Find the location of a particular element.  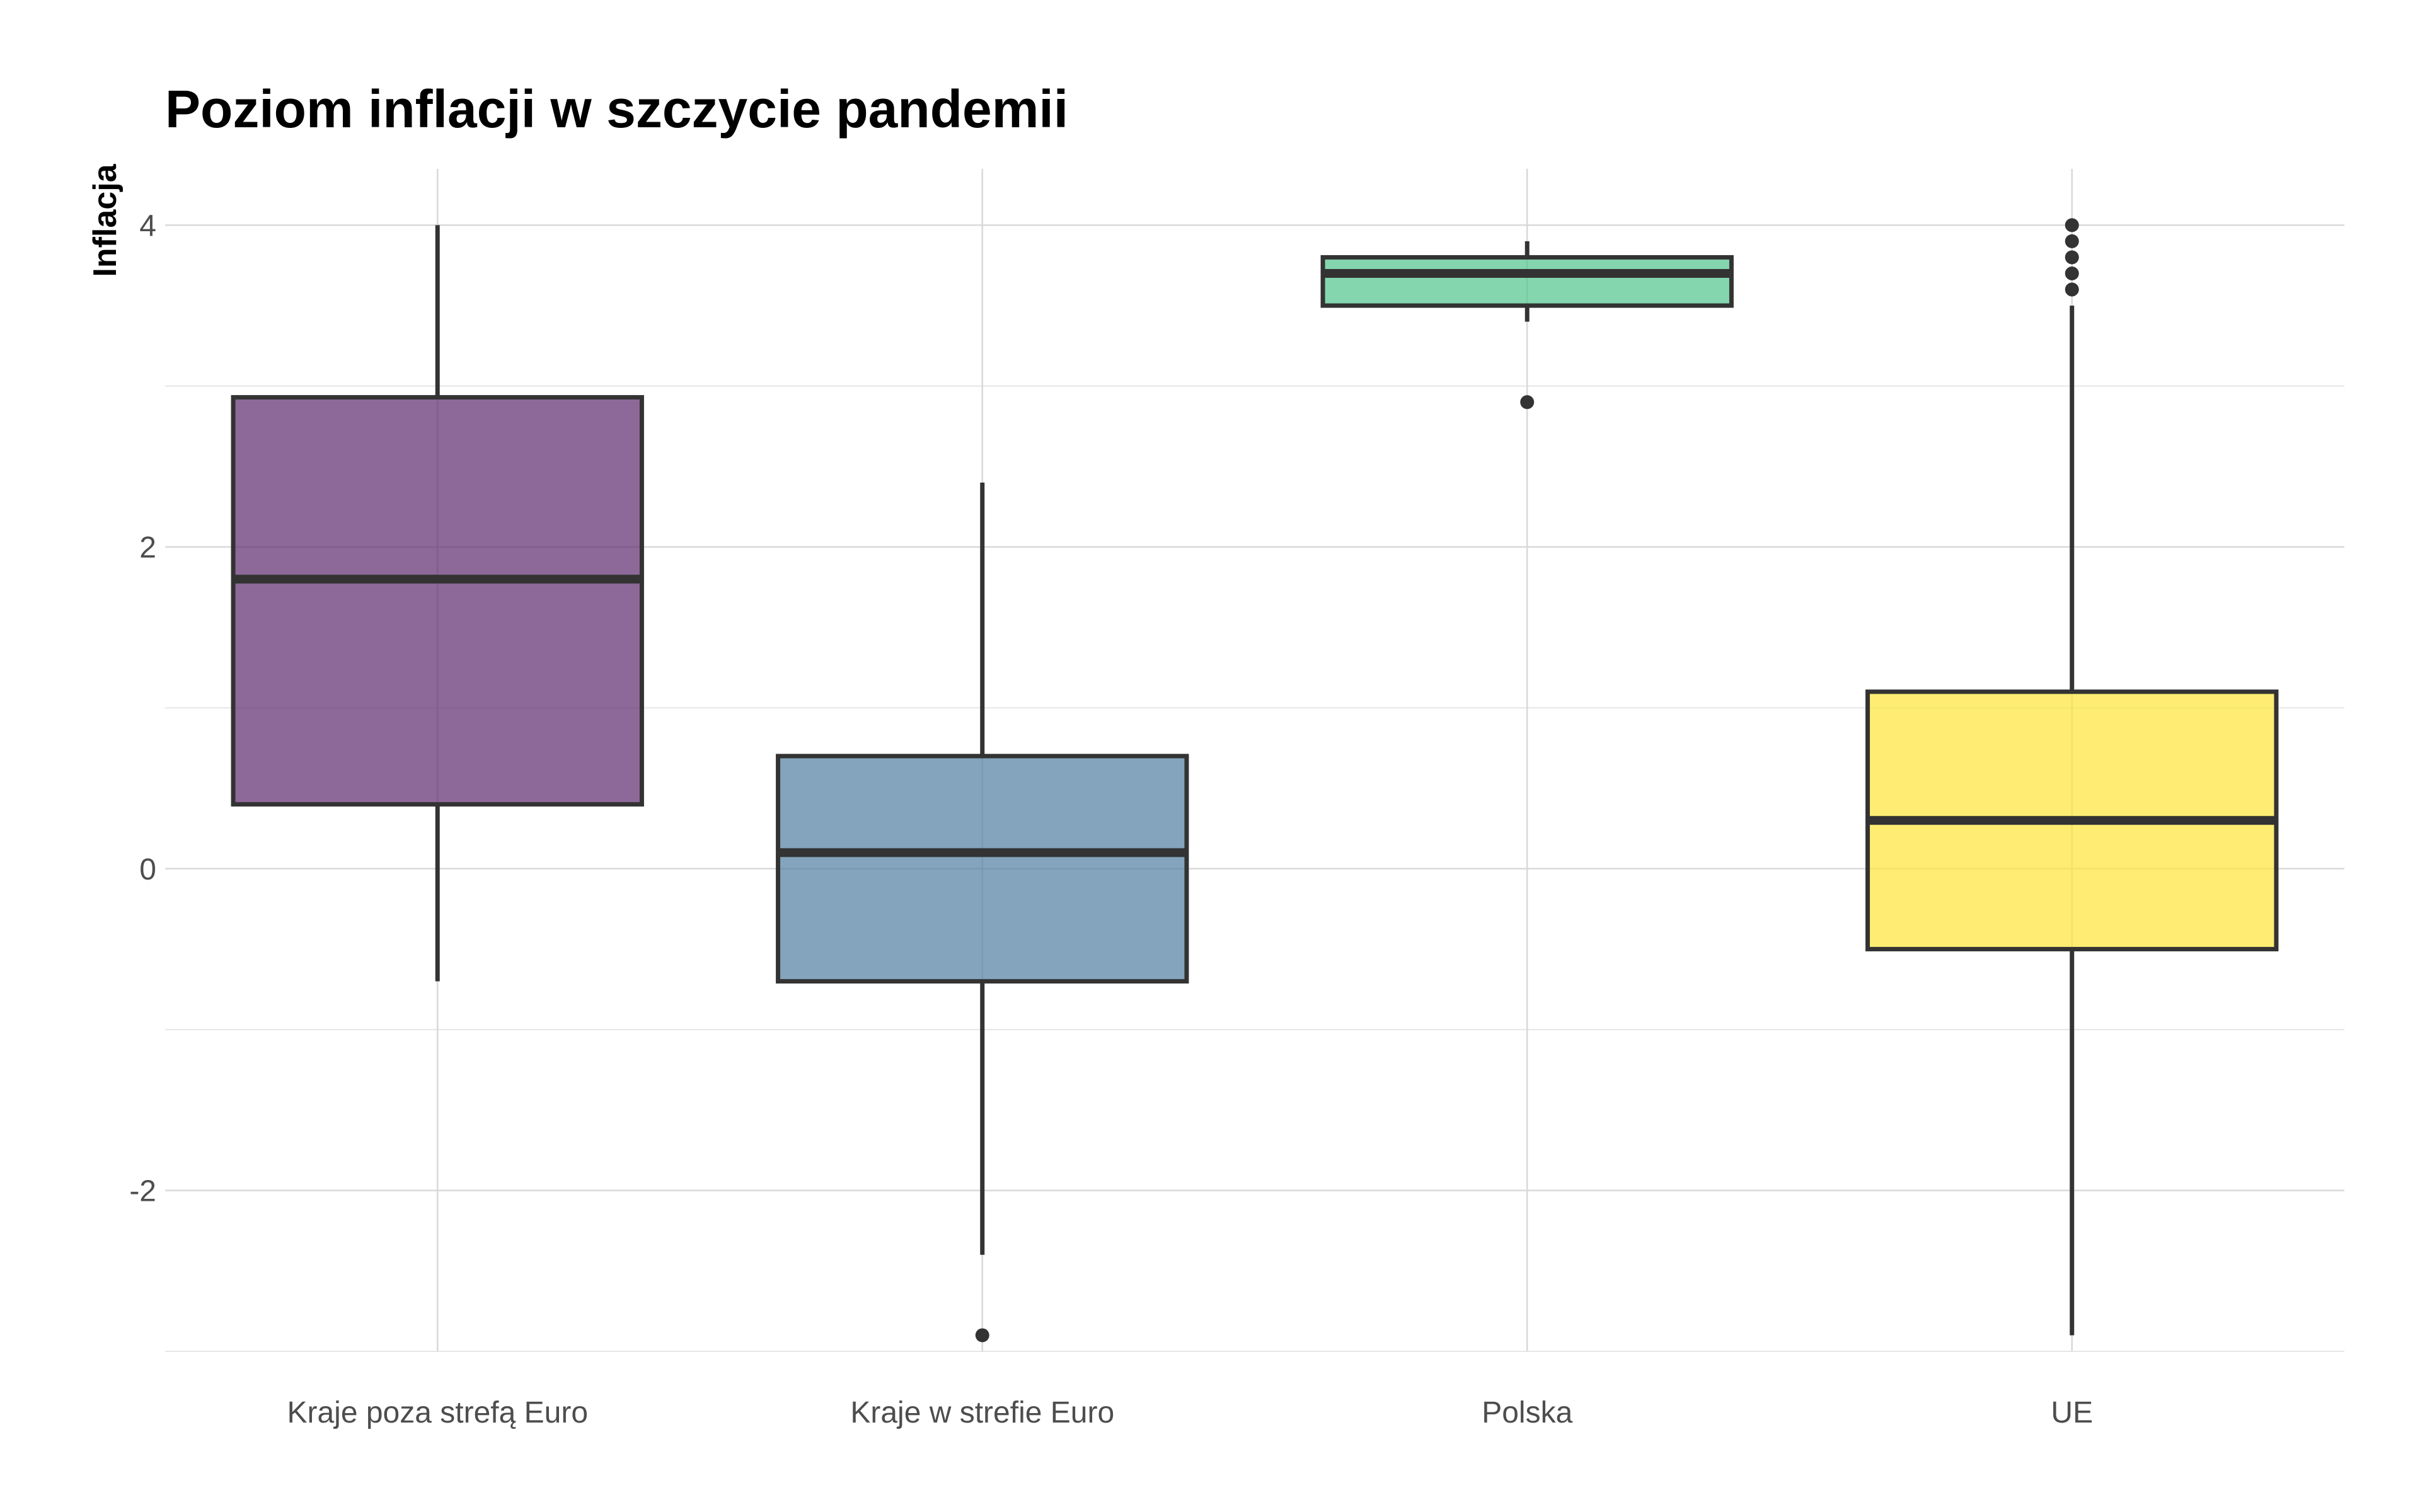

y-tick-label: 4 is located at coordinates (148, 226).